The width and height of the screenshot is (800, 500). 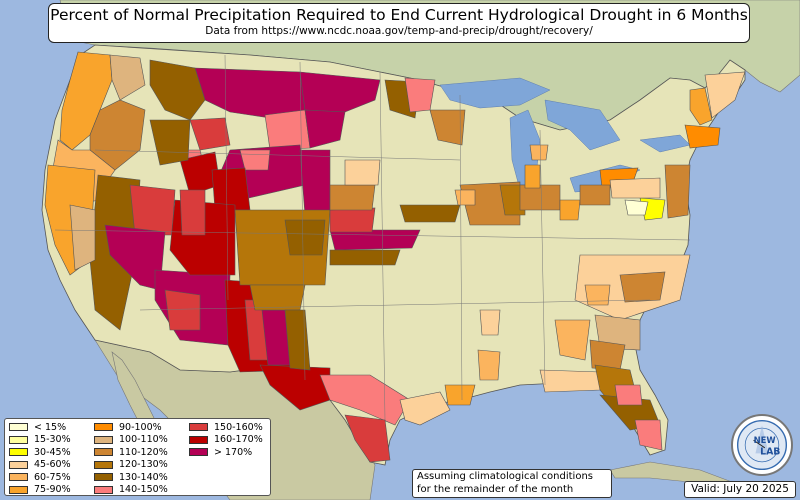 I want to click on legend-item: 120-130%, so click(x=141, y=465).